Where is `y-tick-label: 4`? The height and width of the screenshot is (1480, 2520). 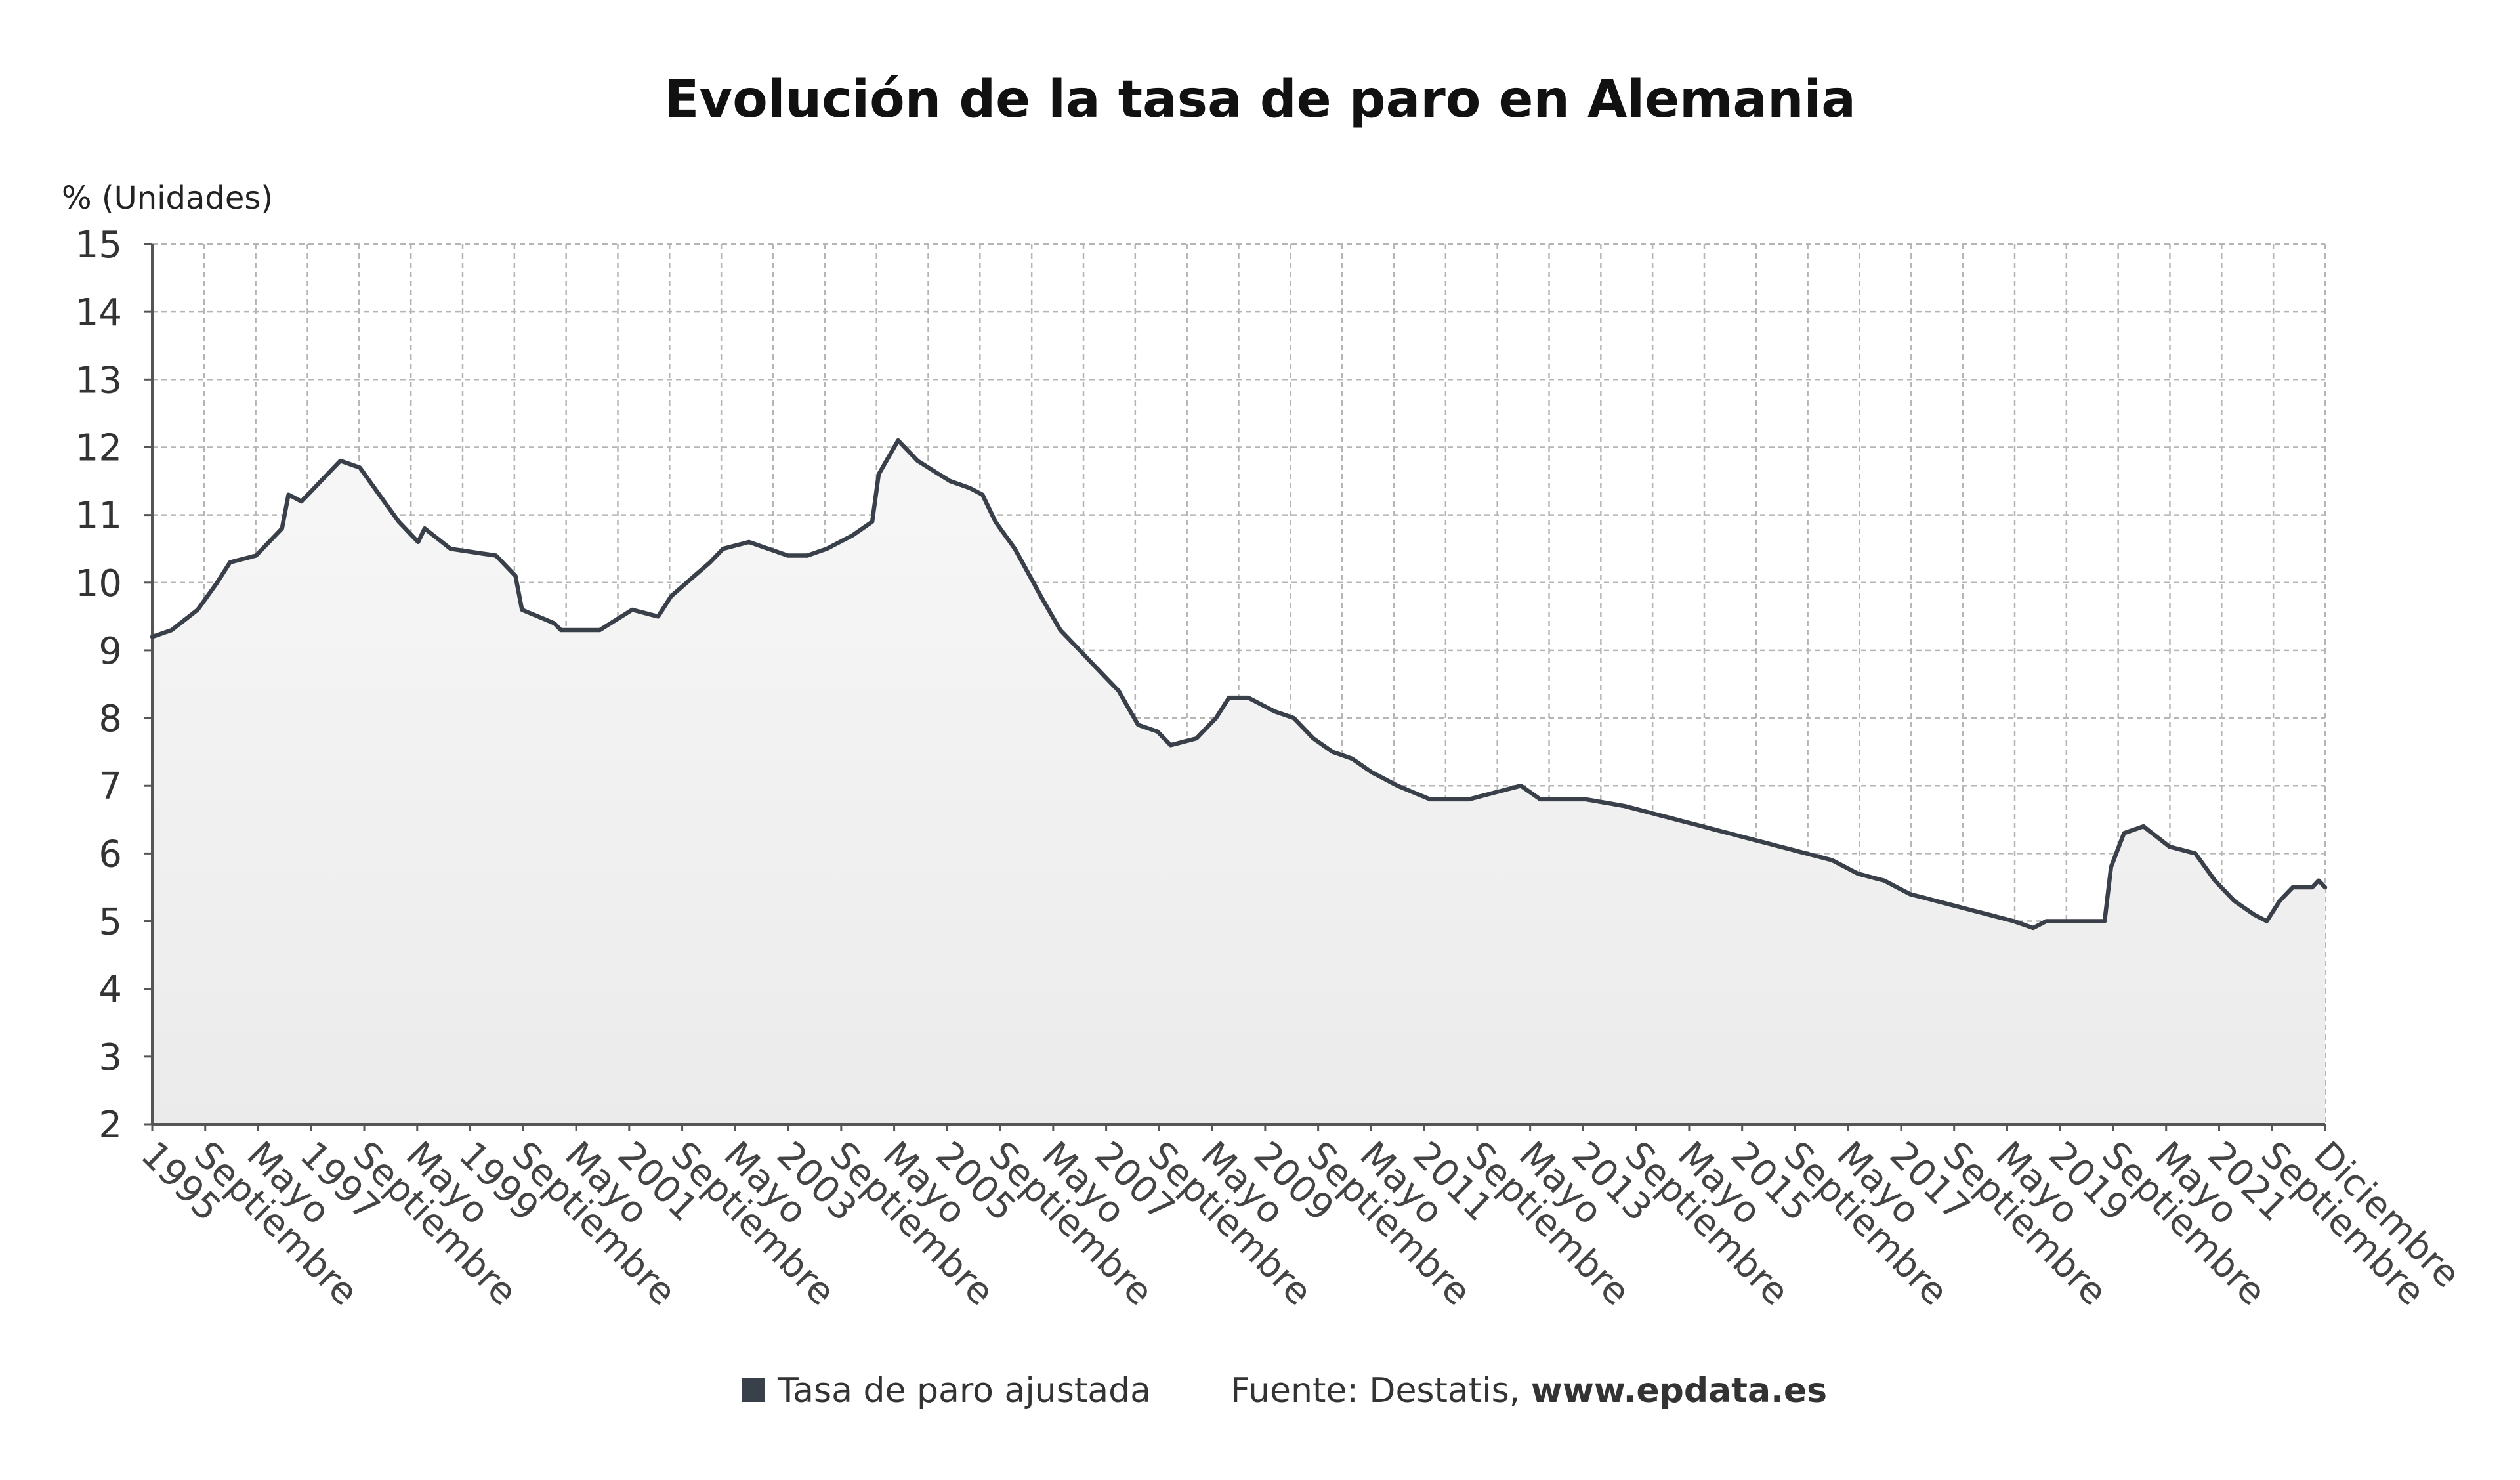
y-tick-label: 4 is located at coordinates (110, 990).